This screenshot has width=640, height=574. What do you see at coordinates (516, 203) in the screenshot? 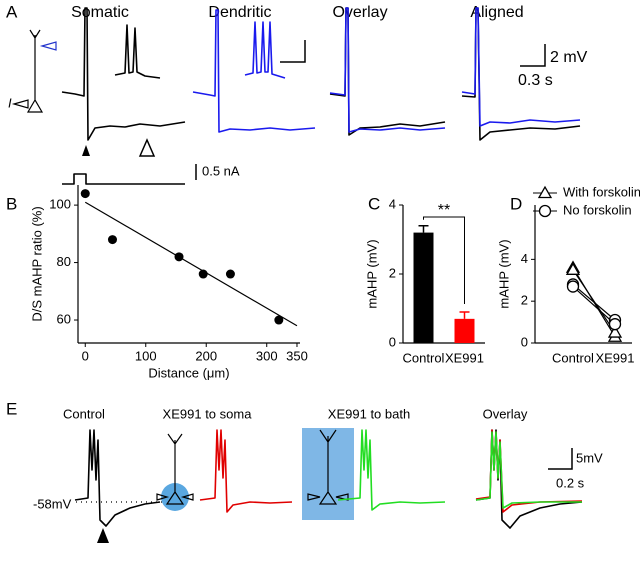
I see `panel-letter: D` at bounding box center [516, 203].